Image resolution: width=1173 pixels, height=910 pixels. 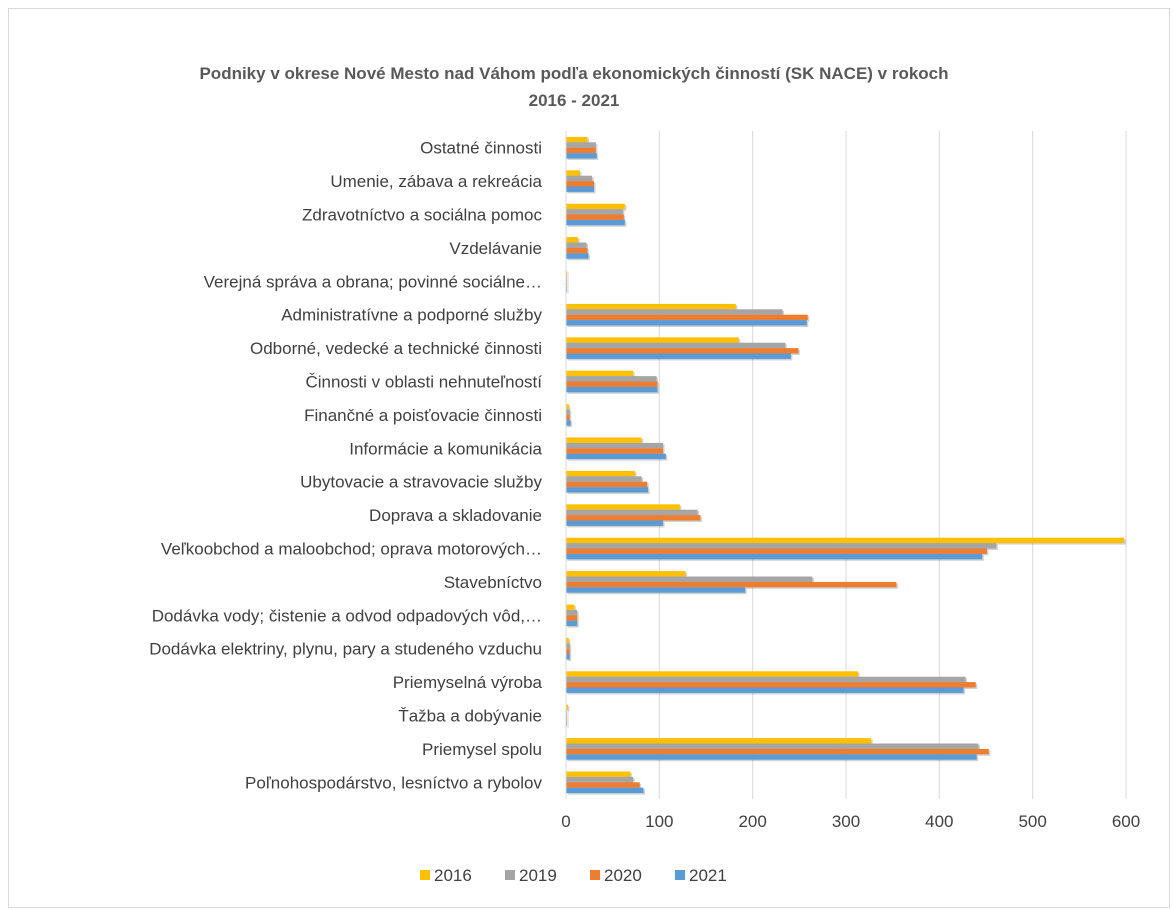 What do you see at coordinates (939, 821) in the screenshot?
I see `x-tick-label: 400` at bounding box center [939, 821].